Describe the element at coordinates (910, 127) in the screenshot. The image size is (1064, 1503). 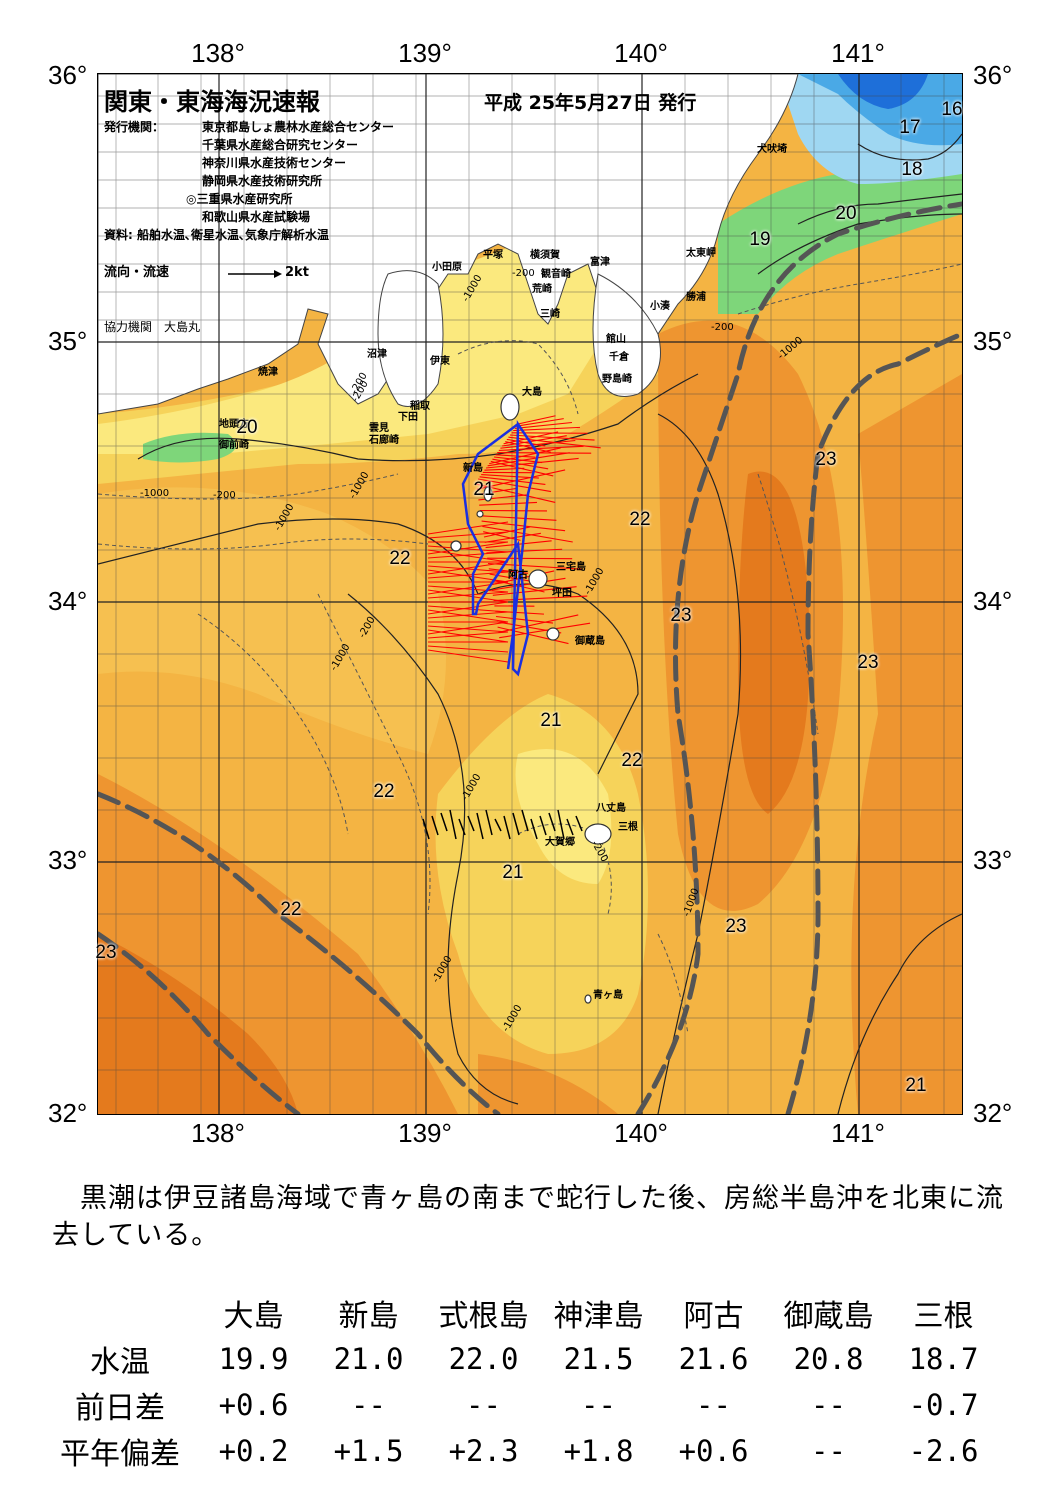
I see `isotherm-label: 17` at that location.